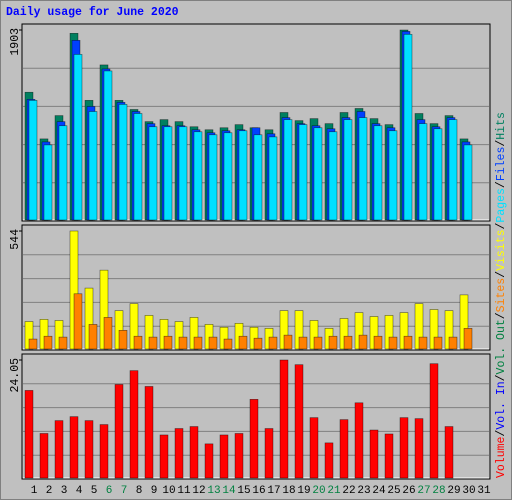 Image resolution: width=512 pixels, height=500 pixels. Describe the element at coordinates (34, 491) in the screenshot. I see `x-tick-label: 1` at that location.